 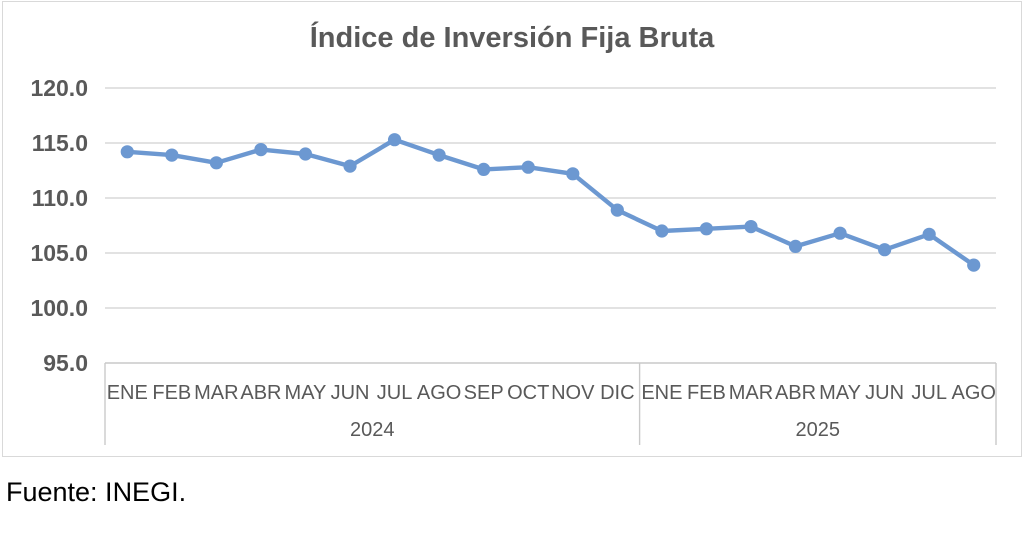 I want to click on y-axis-tick-label: 120.0, so click(x=59, y=88).